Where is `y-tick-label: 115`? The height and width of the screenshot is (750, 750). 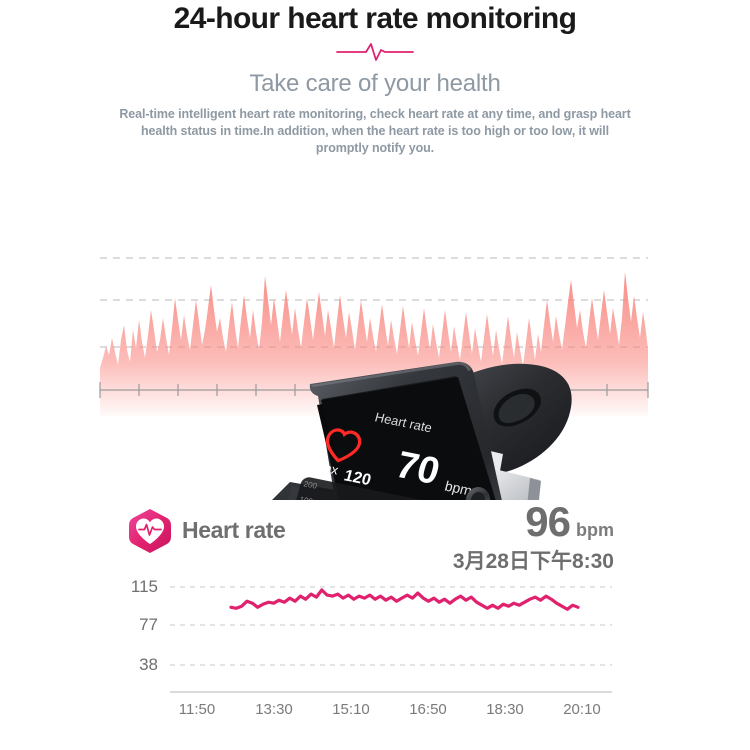
y-tick-label: 115 is located at coordinates (144, 586).